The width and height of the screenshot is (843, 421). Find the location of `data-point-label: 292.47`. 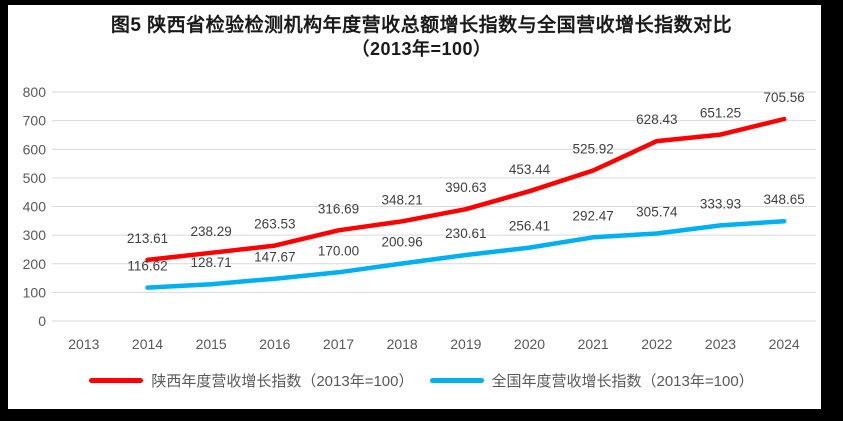

data-point-label: 292.47 is located at coordinates (593, 215).